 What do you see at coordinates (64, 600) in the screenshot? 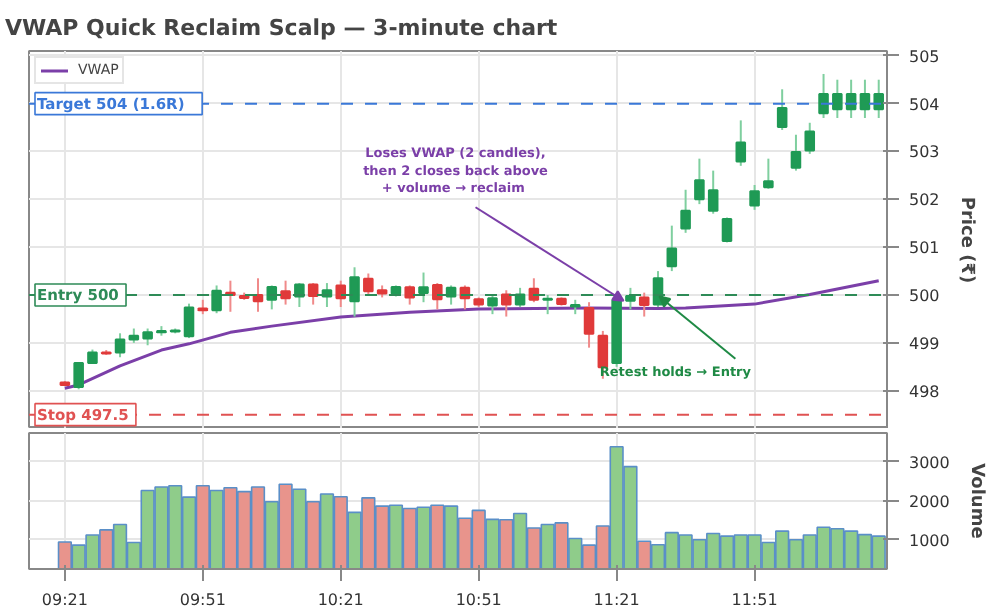
I see `x-tick-label: 09:21` at bounding box center [64, 600].